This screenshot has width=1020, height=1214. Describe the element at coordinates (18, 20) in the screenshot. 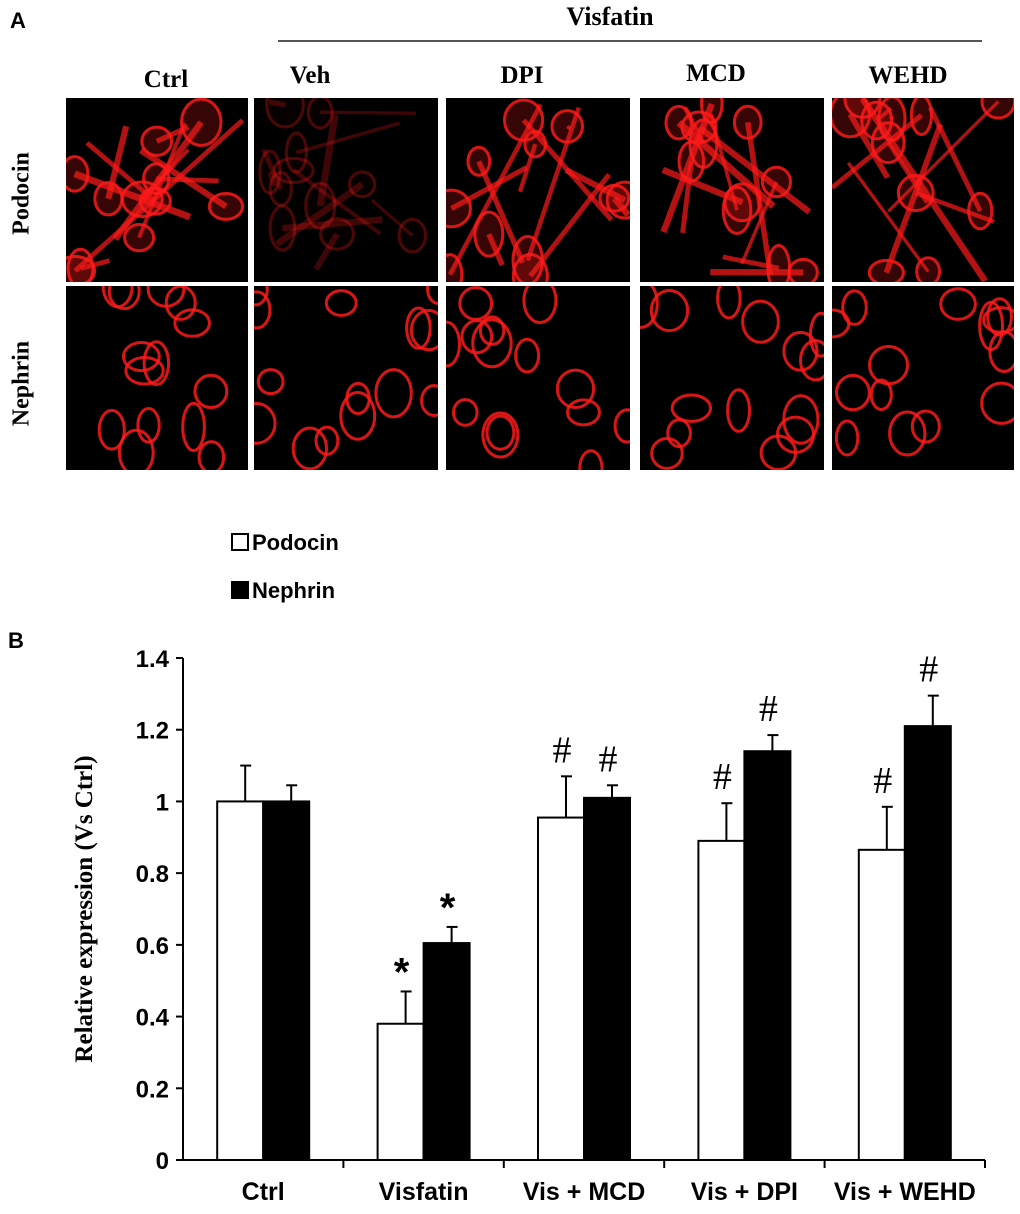

I see `panel-a-label: A` at that location.